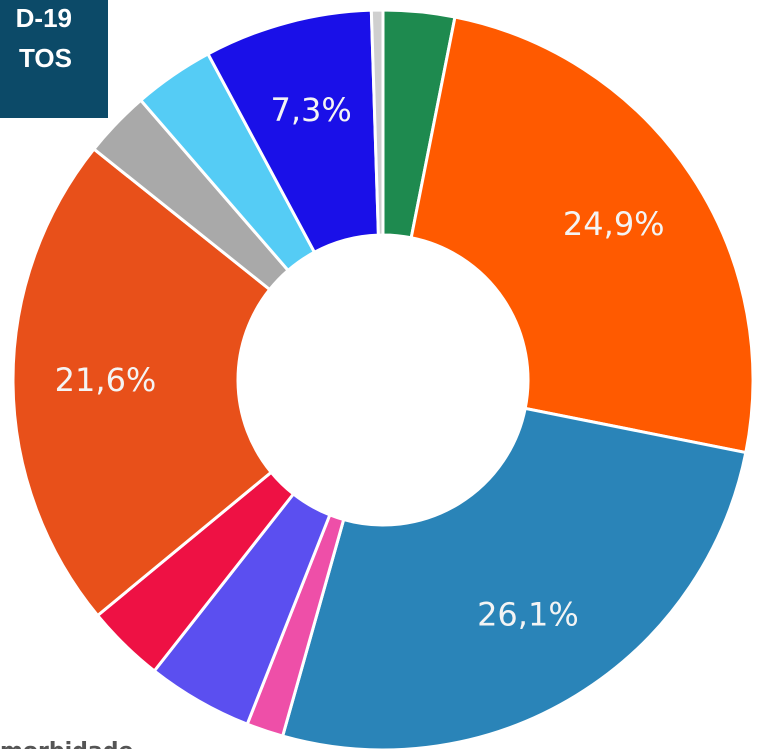 The image size is (760, 749). I want to click on donut-slice, so click(377, 122).